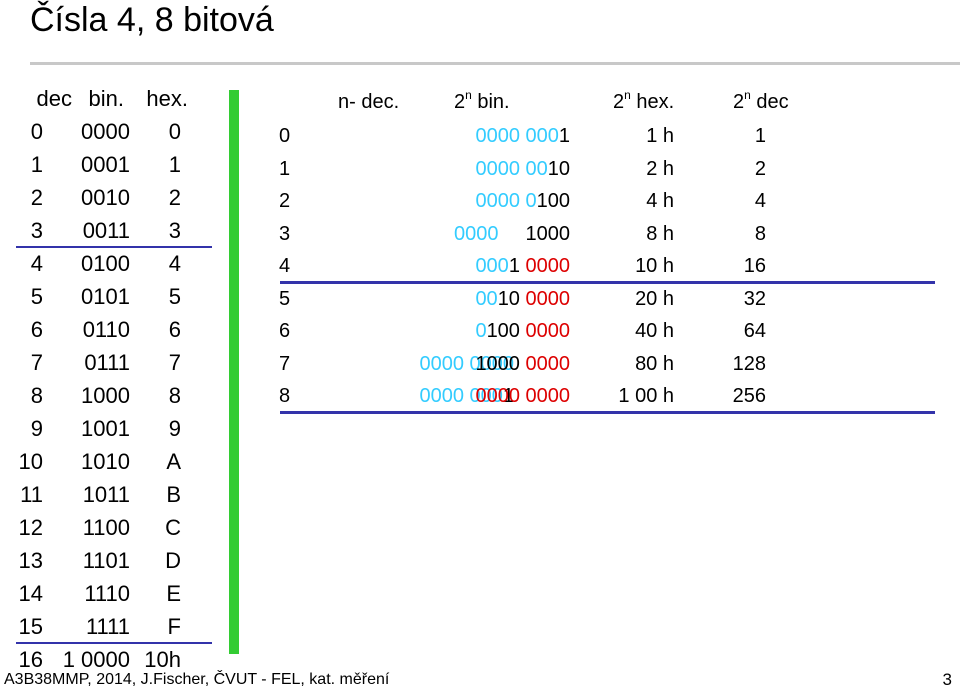  I want to click on cell-bin: 1011, so click(106, 494).